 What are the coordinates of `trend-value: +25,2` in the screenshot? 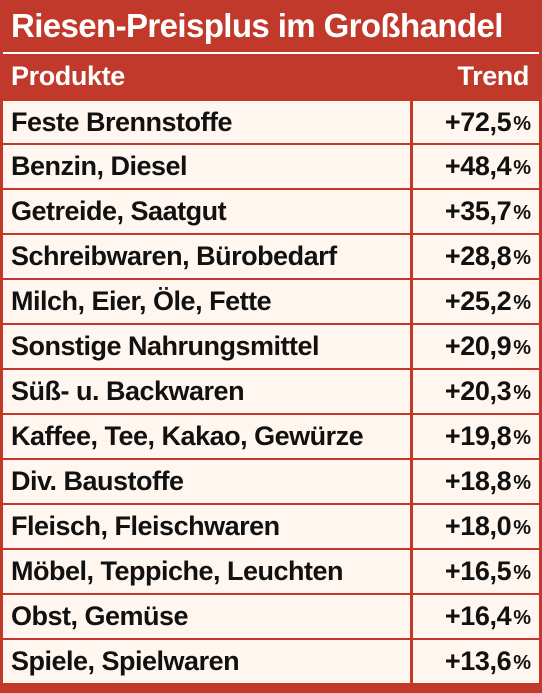 It's located at (478, 301).